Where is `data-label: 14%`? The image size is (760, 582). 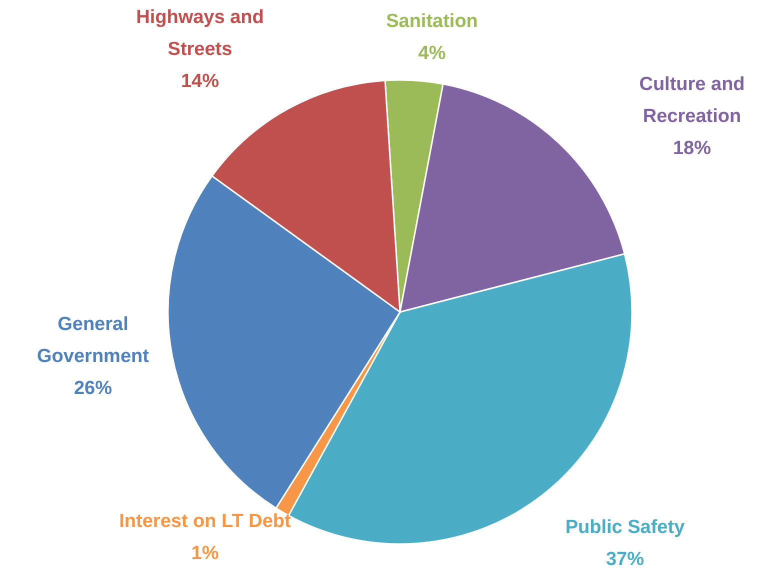 data-label: 14% is located at coordinates (200, 81).